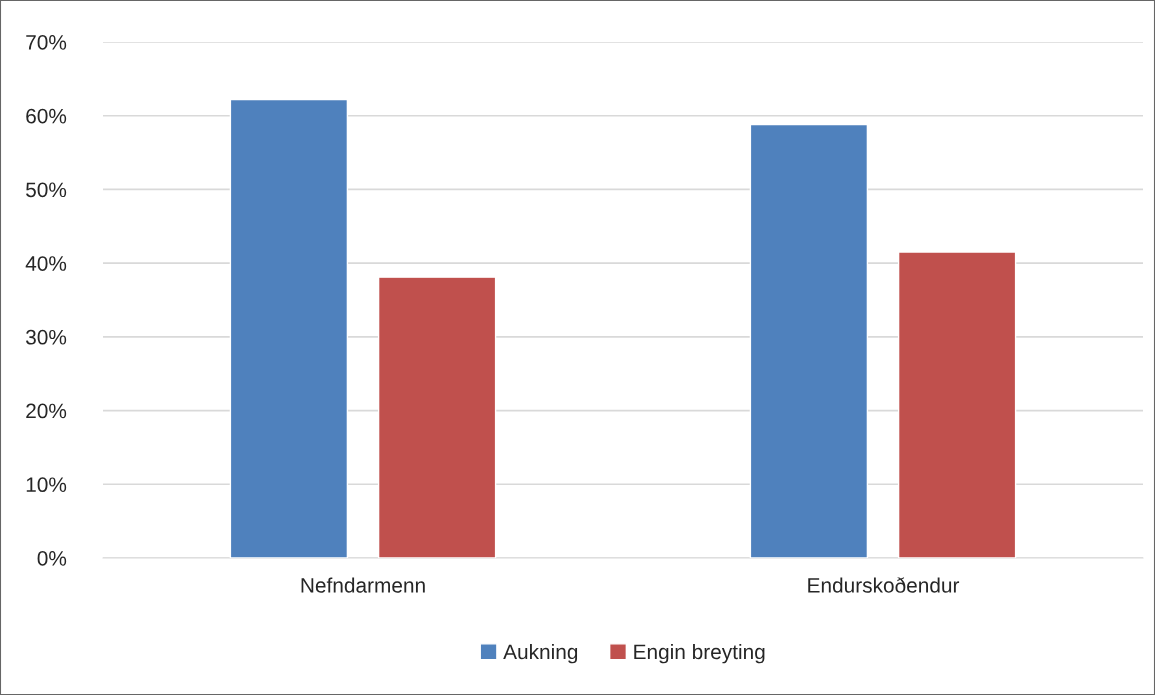  I want to click on legend-label: Aukning, so click(540, 653).